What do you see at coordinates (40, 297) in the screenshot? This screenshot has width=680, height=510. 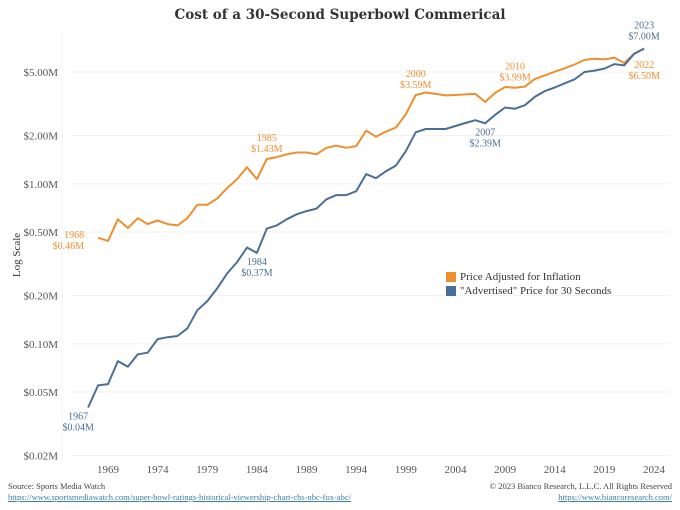 I see `y-tick-label: $0.20M` at bounding box center [40, 297].